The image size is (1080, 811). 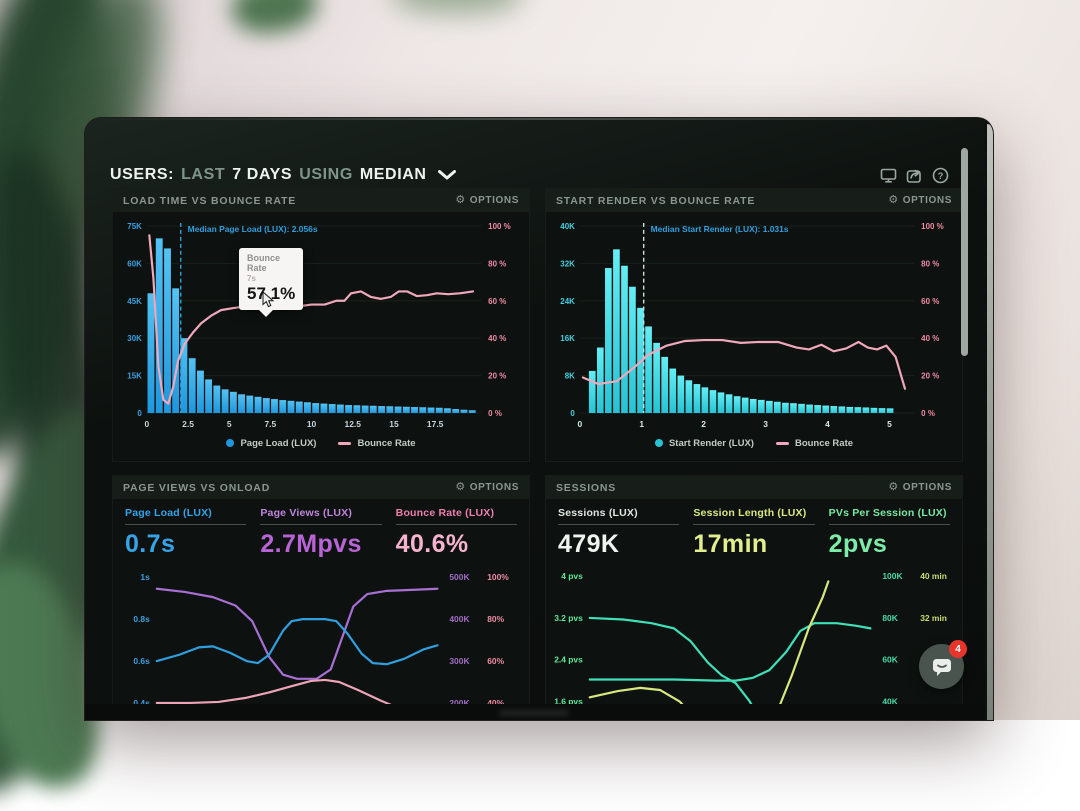 I want to click on vertical-scrollbar, so click(x=964, y=252).